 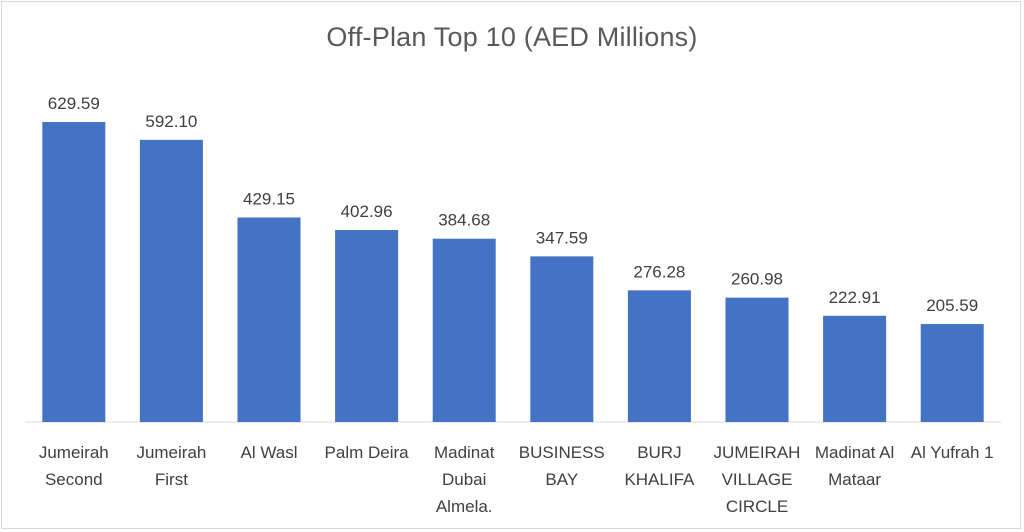 I want to click on category-label-line: Al Yufrah 1, so click(x=952, y=452).